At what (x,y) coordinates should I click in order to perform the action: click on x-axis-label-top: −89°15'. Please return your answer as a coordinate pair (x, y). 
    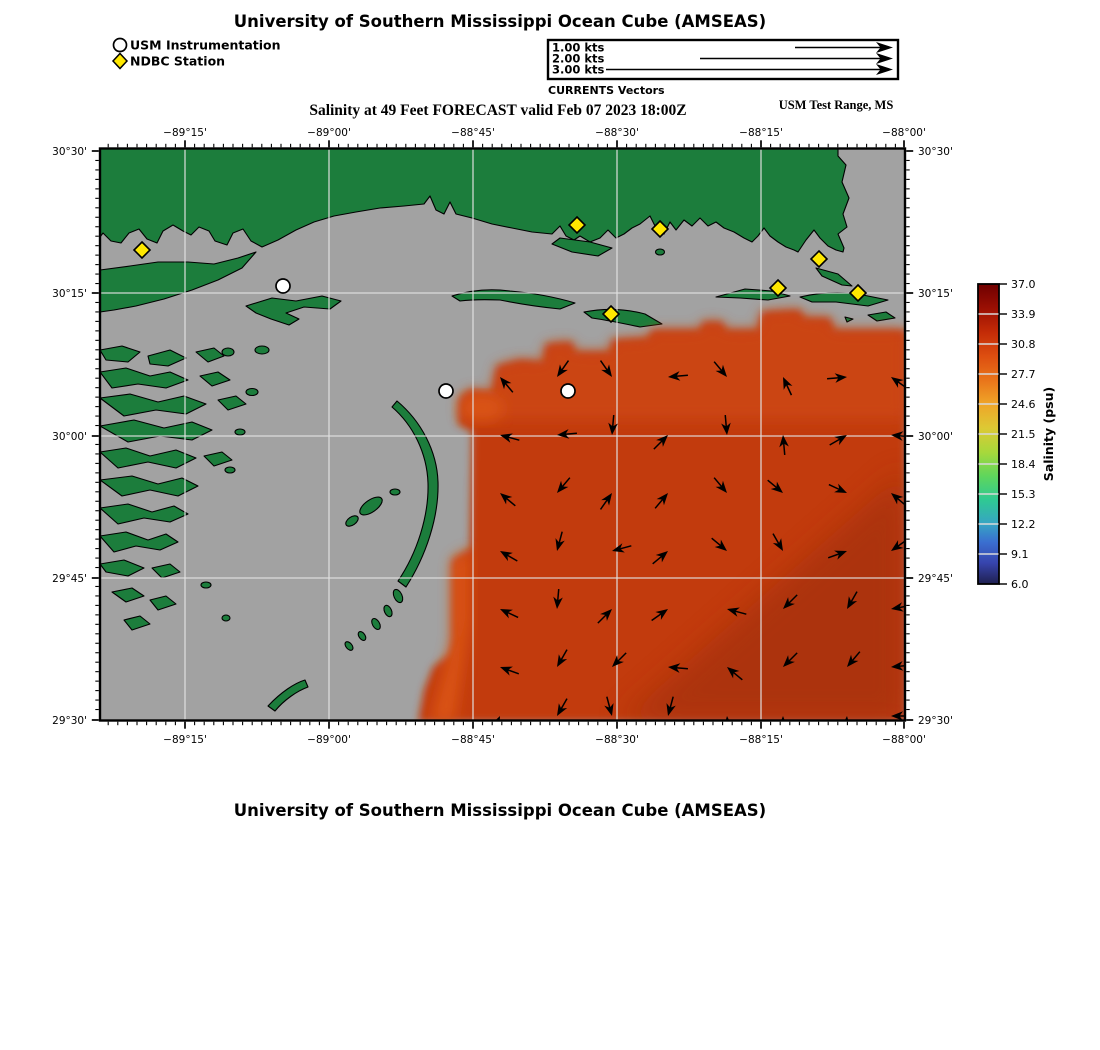
    Looking at the image, I should click on (185, 133).